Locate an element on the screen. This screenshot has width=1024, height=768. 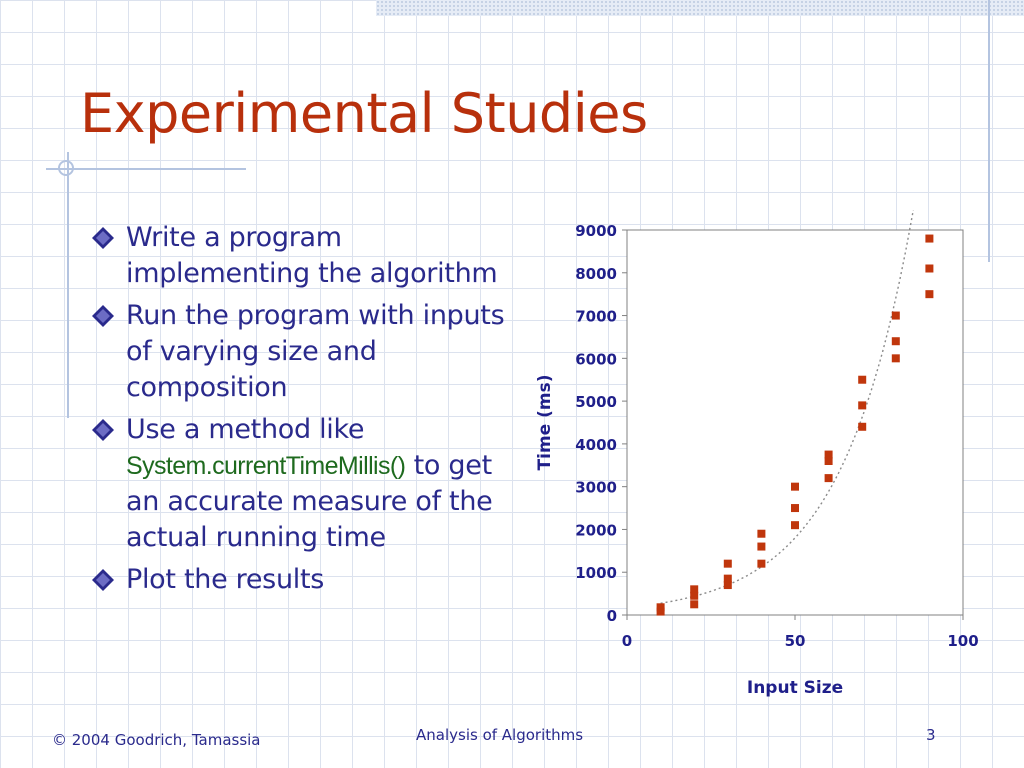
y-tick-label: 3000 is located at coordinates (596, 488).